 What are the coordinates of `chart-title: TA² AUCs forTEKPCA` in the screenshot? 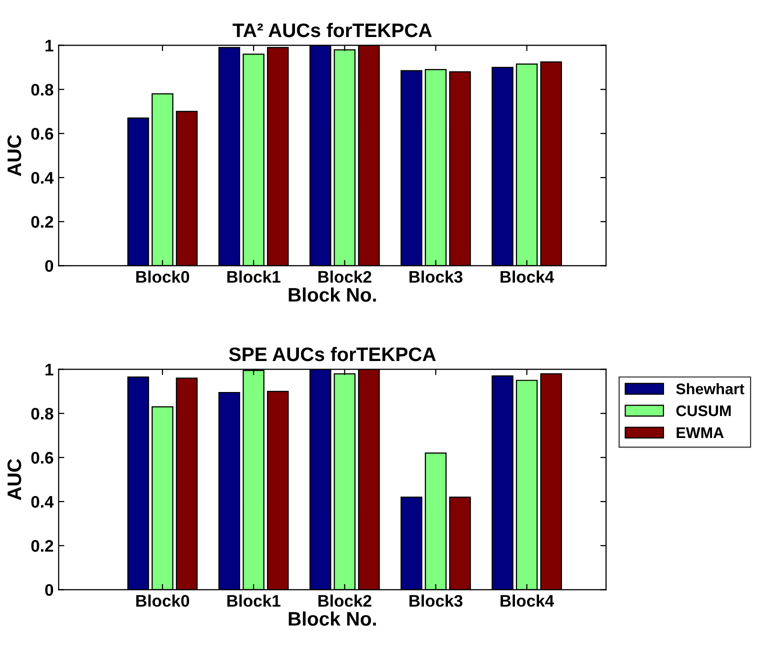 It's located at (332, 30).